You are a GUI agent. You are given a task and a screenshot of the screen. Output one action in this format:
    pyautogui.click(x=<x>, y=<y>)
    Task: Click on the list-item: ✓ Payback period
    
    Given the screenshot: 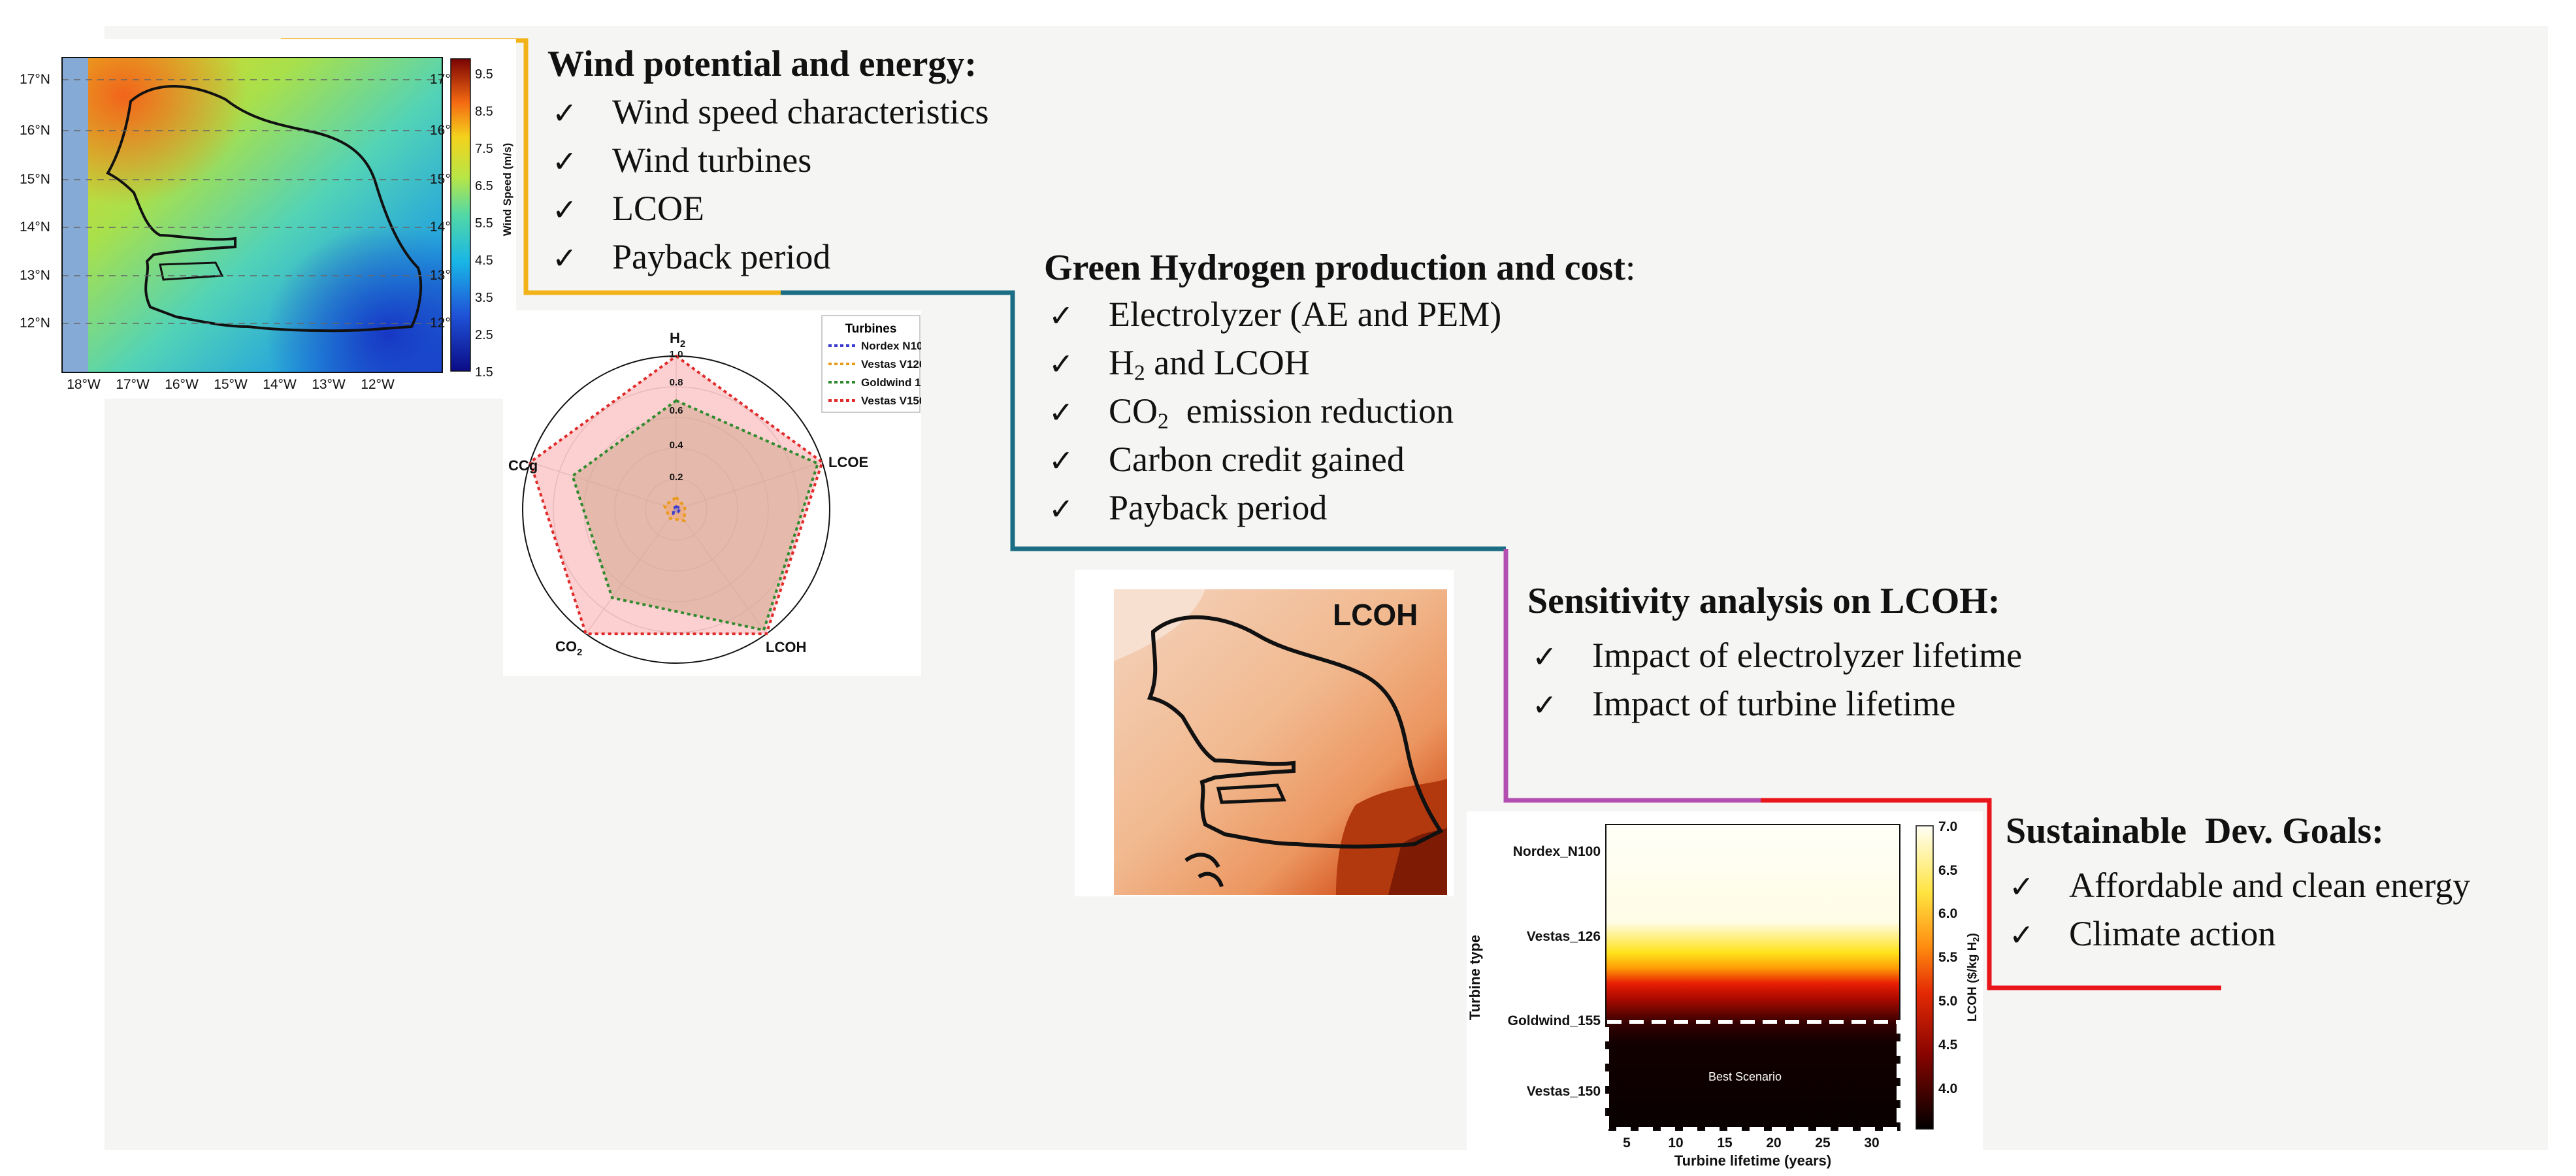 What is the action you would take?
    pyautogui.click(x=771, y=257)
    